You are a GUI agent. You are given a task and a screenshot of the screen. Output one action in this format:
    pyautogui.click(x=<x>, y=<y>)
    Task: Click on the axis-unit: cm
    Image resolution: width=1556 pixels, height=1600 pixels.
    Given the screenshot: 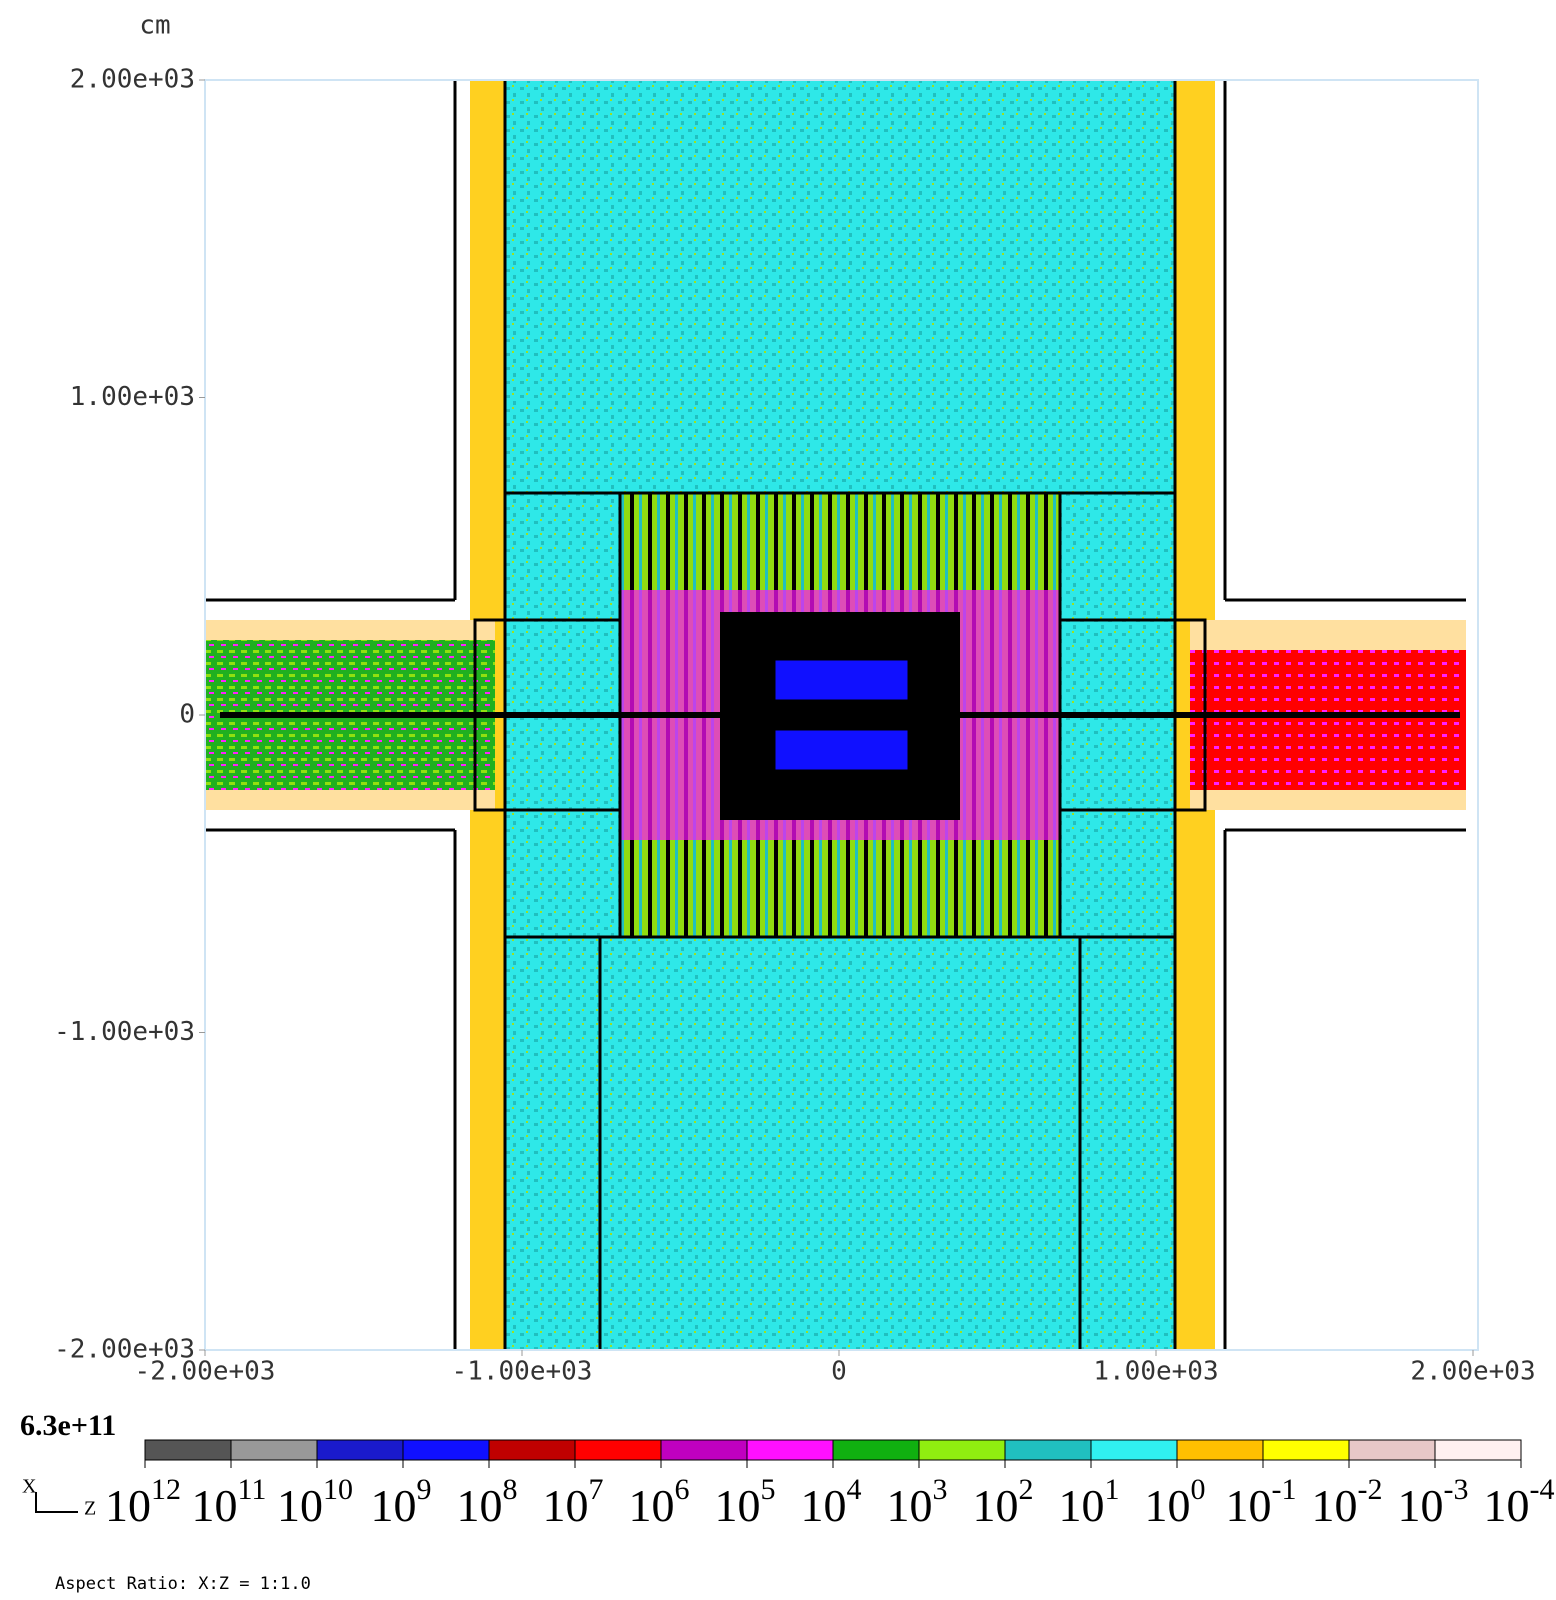 What is the action you would take?
    pyautogui.click(x=154, y=26)
    